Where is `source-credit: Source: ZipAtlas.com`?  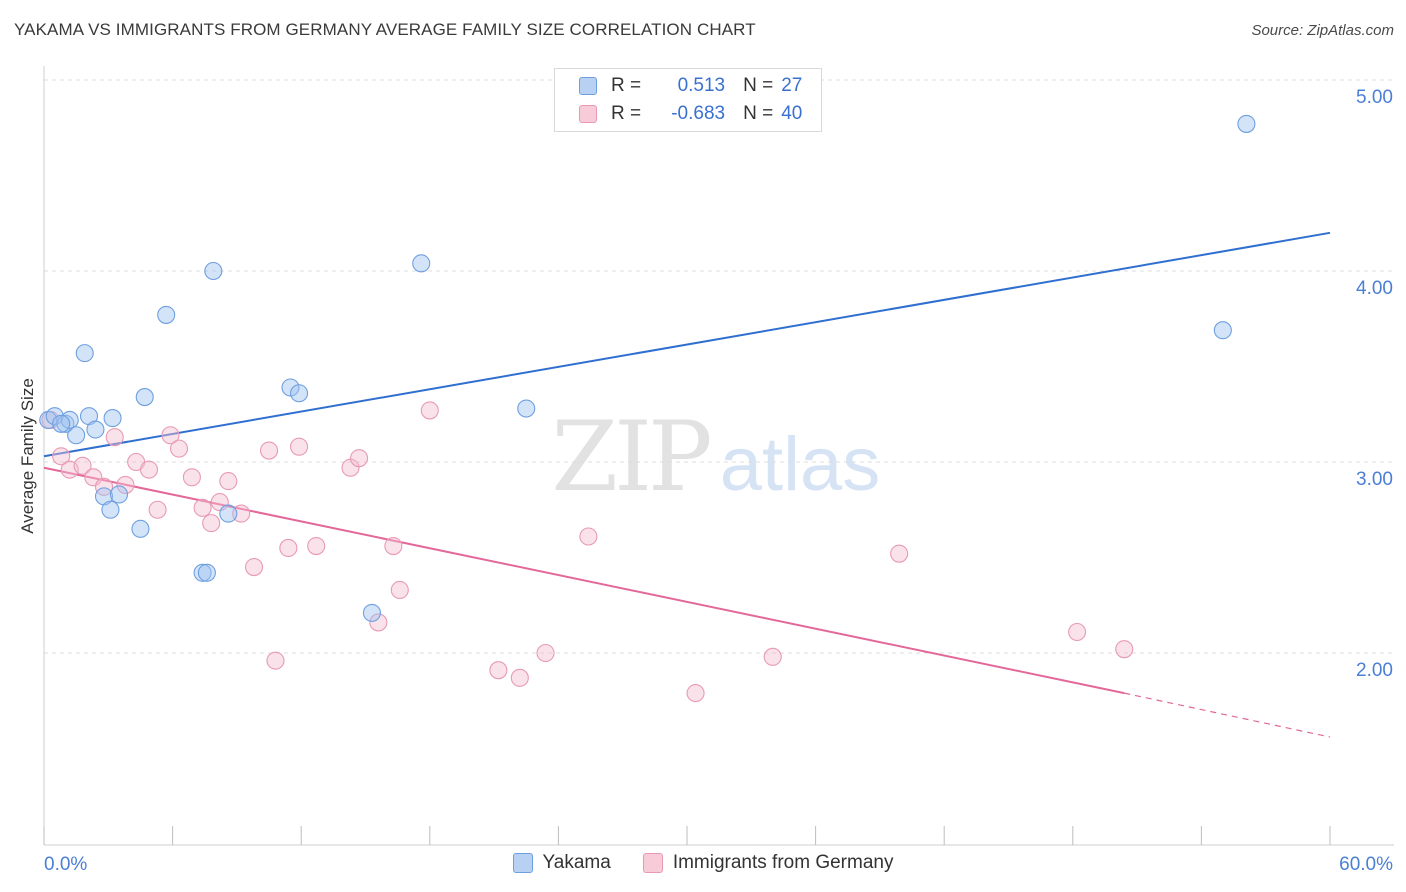
source-credit: Source: ZipAtlas.com is located at coordinates (1322, 30).